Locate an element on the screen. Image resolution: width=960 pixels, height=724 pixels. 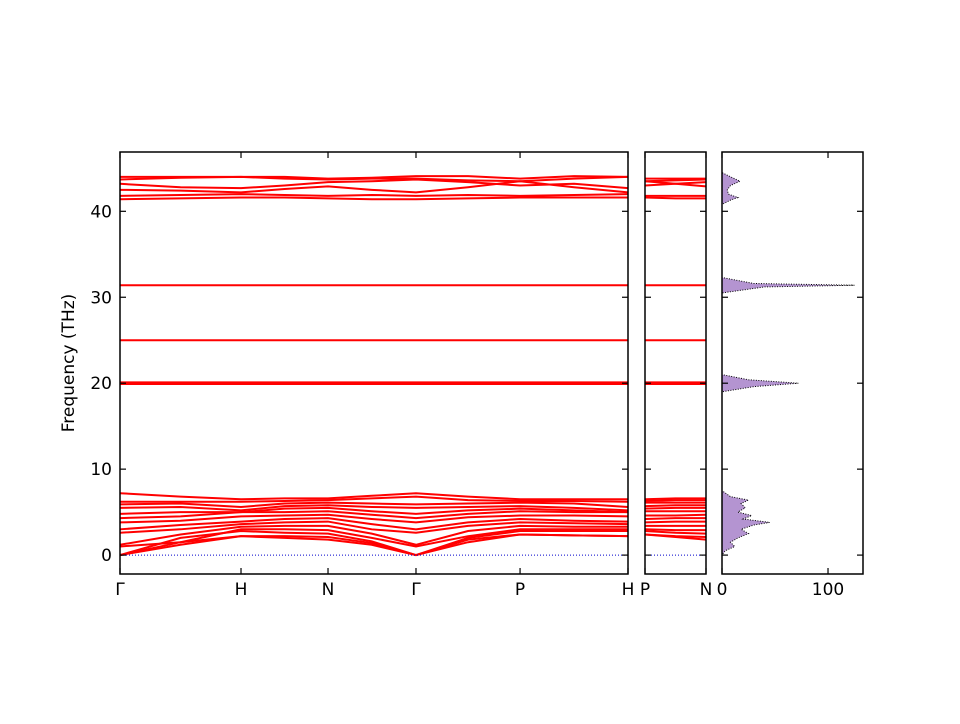
y-tick-label: 10 is located at coordinates (101, 470).